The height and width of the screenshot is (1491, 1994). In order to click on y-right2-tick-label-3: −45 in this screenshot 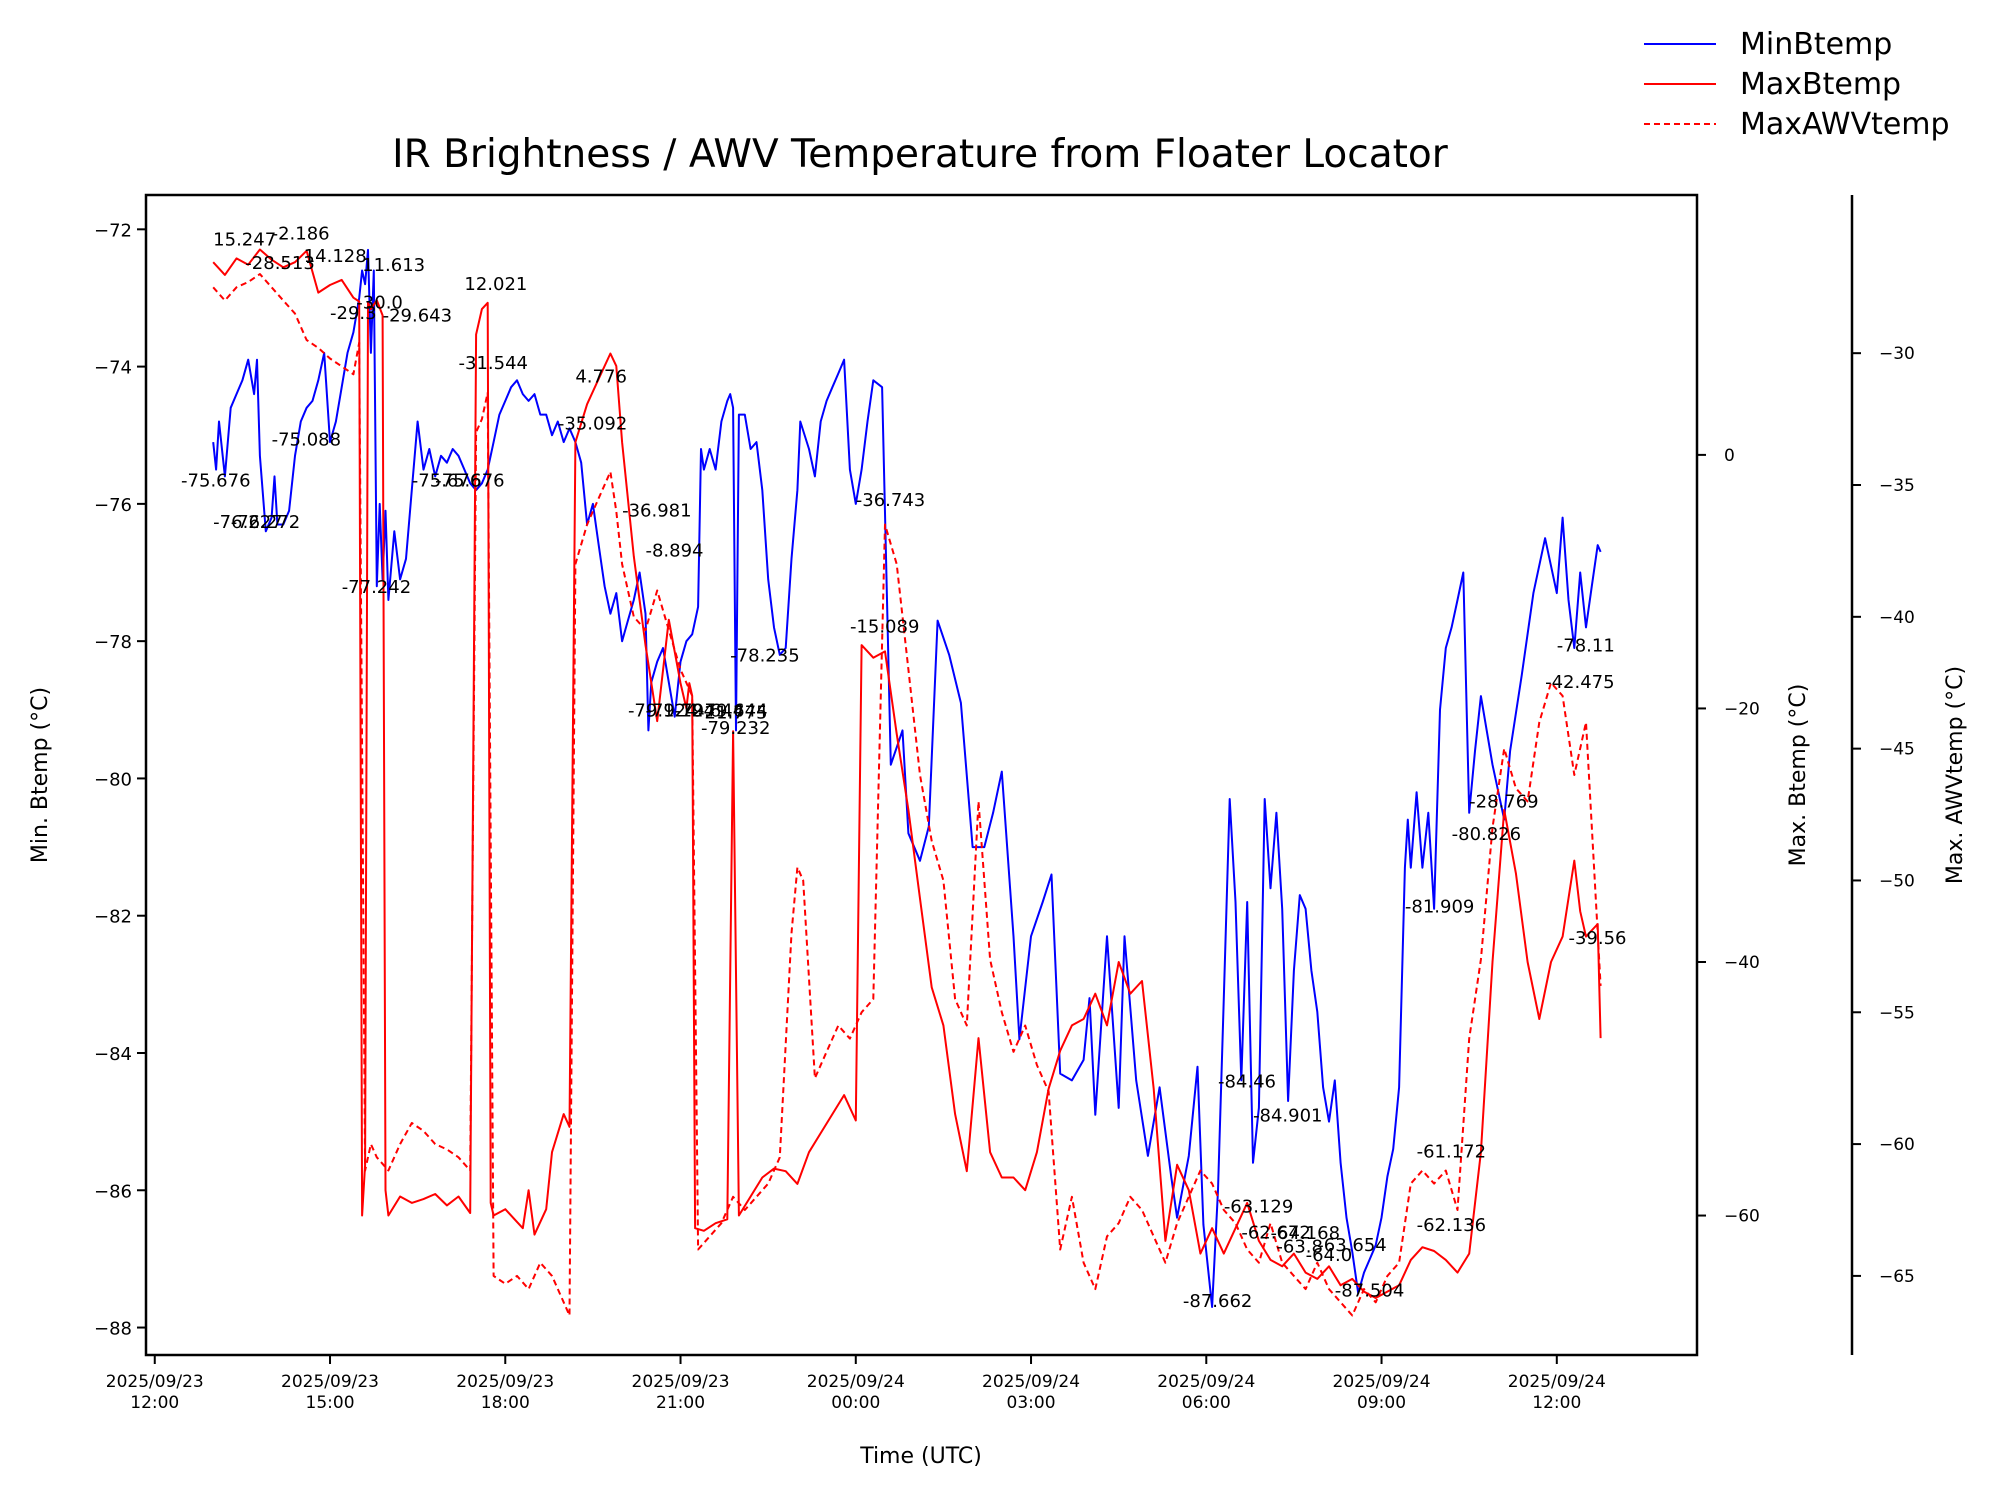, I will do `click(1897, 750)`.